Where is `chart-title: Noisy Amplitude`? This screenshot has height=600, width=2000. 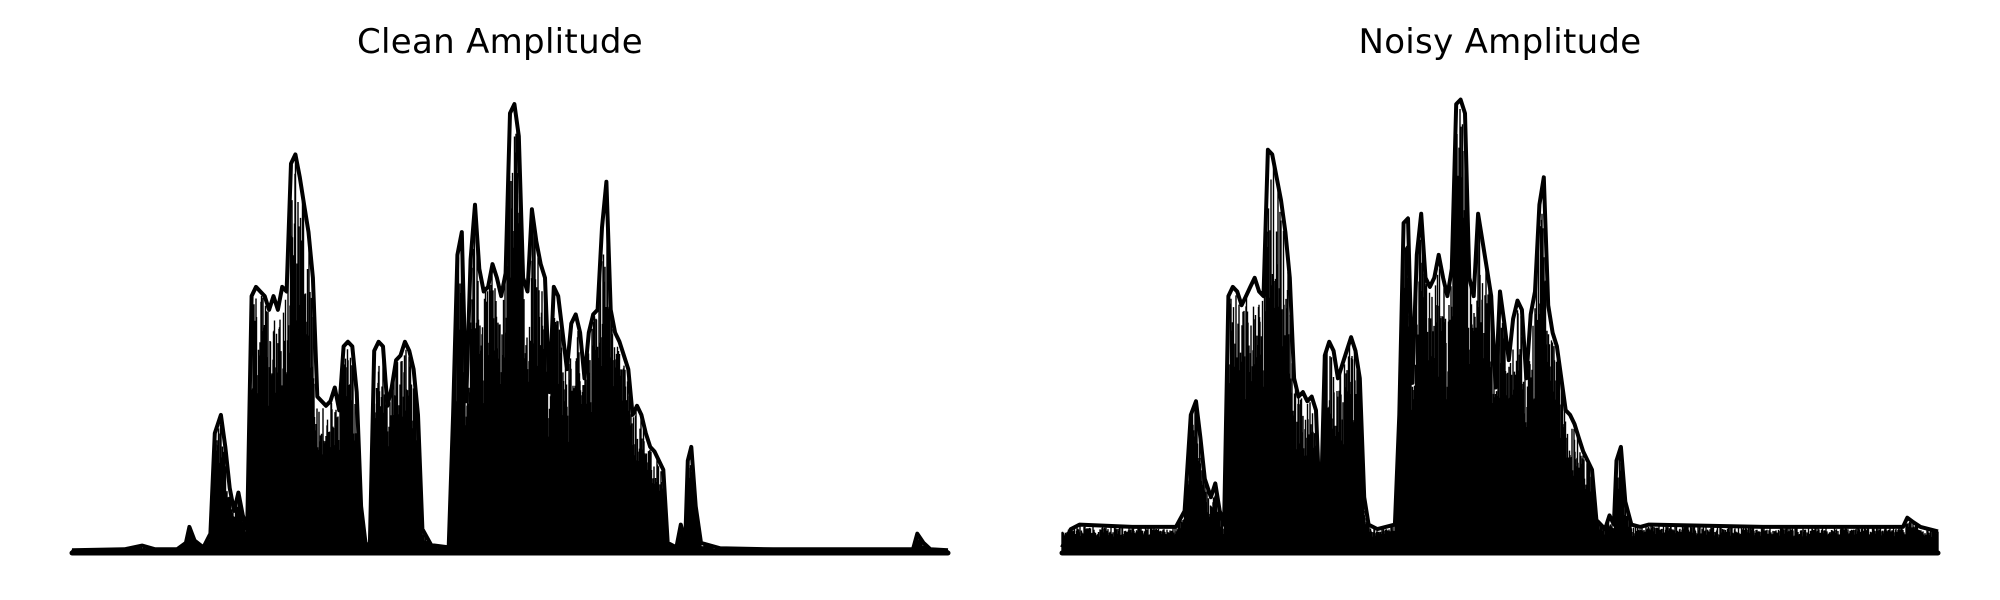 chart-title: Noisy Amplitude is located at coordinates (1500, 42).